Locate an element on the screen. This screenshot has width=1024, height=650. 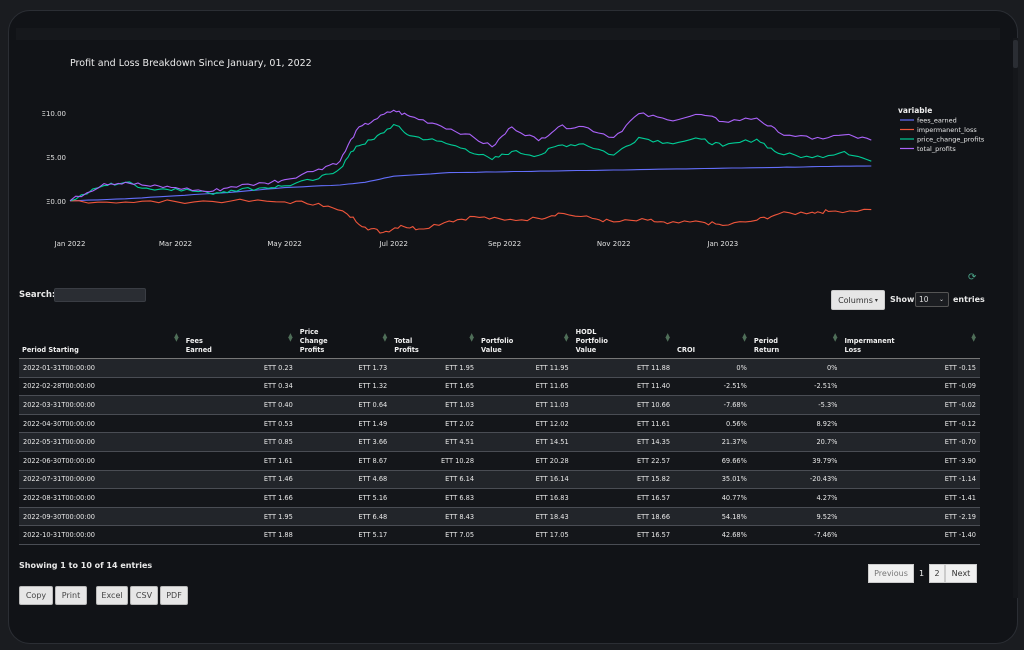
column-header: Total Profits ▲ ▼ is located at coordinates (435, 343).